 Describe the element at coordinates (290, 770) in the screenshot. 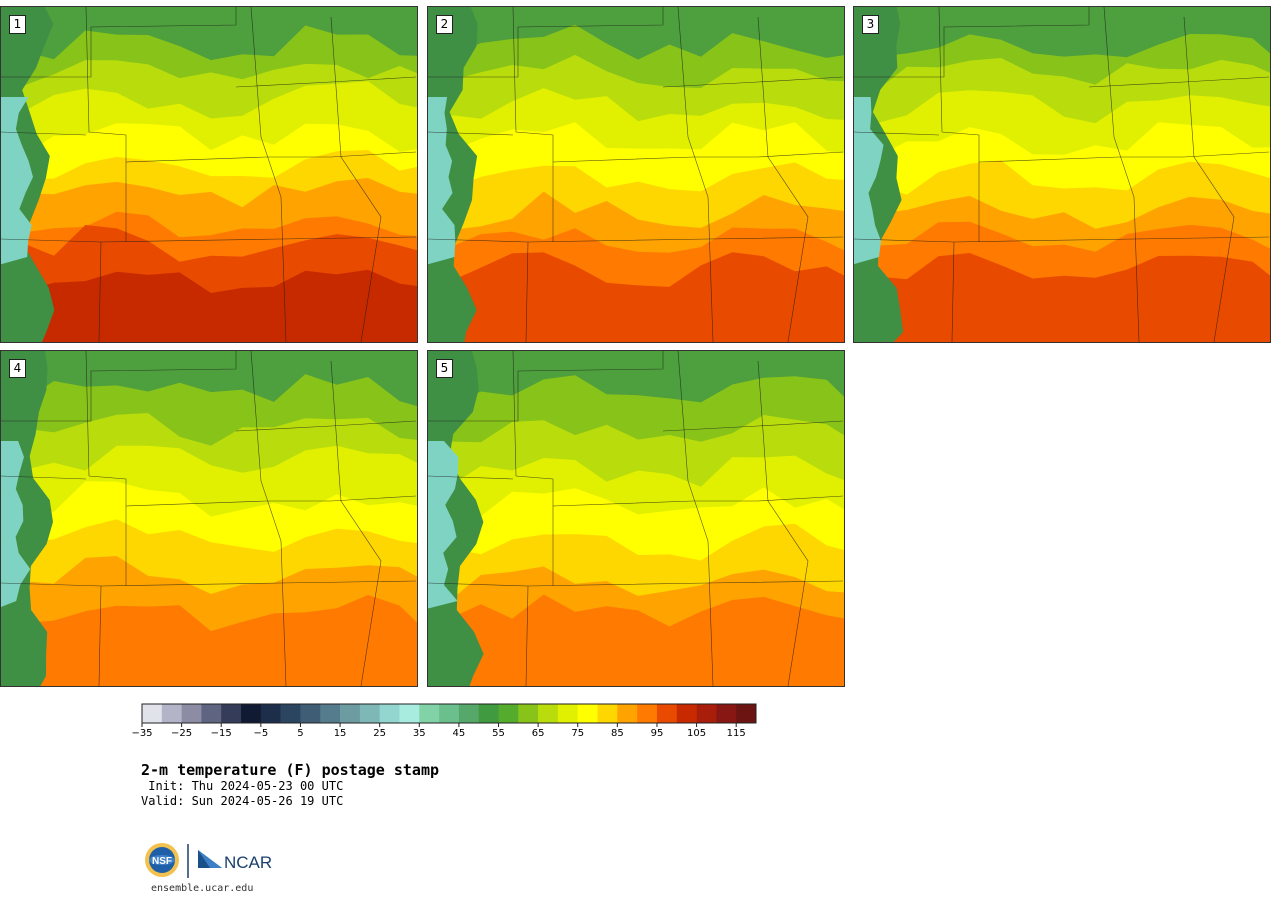

I see `figure-title: 2-m temperature (F) postage stamp` at that location.